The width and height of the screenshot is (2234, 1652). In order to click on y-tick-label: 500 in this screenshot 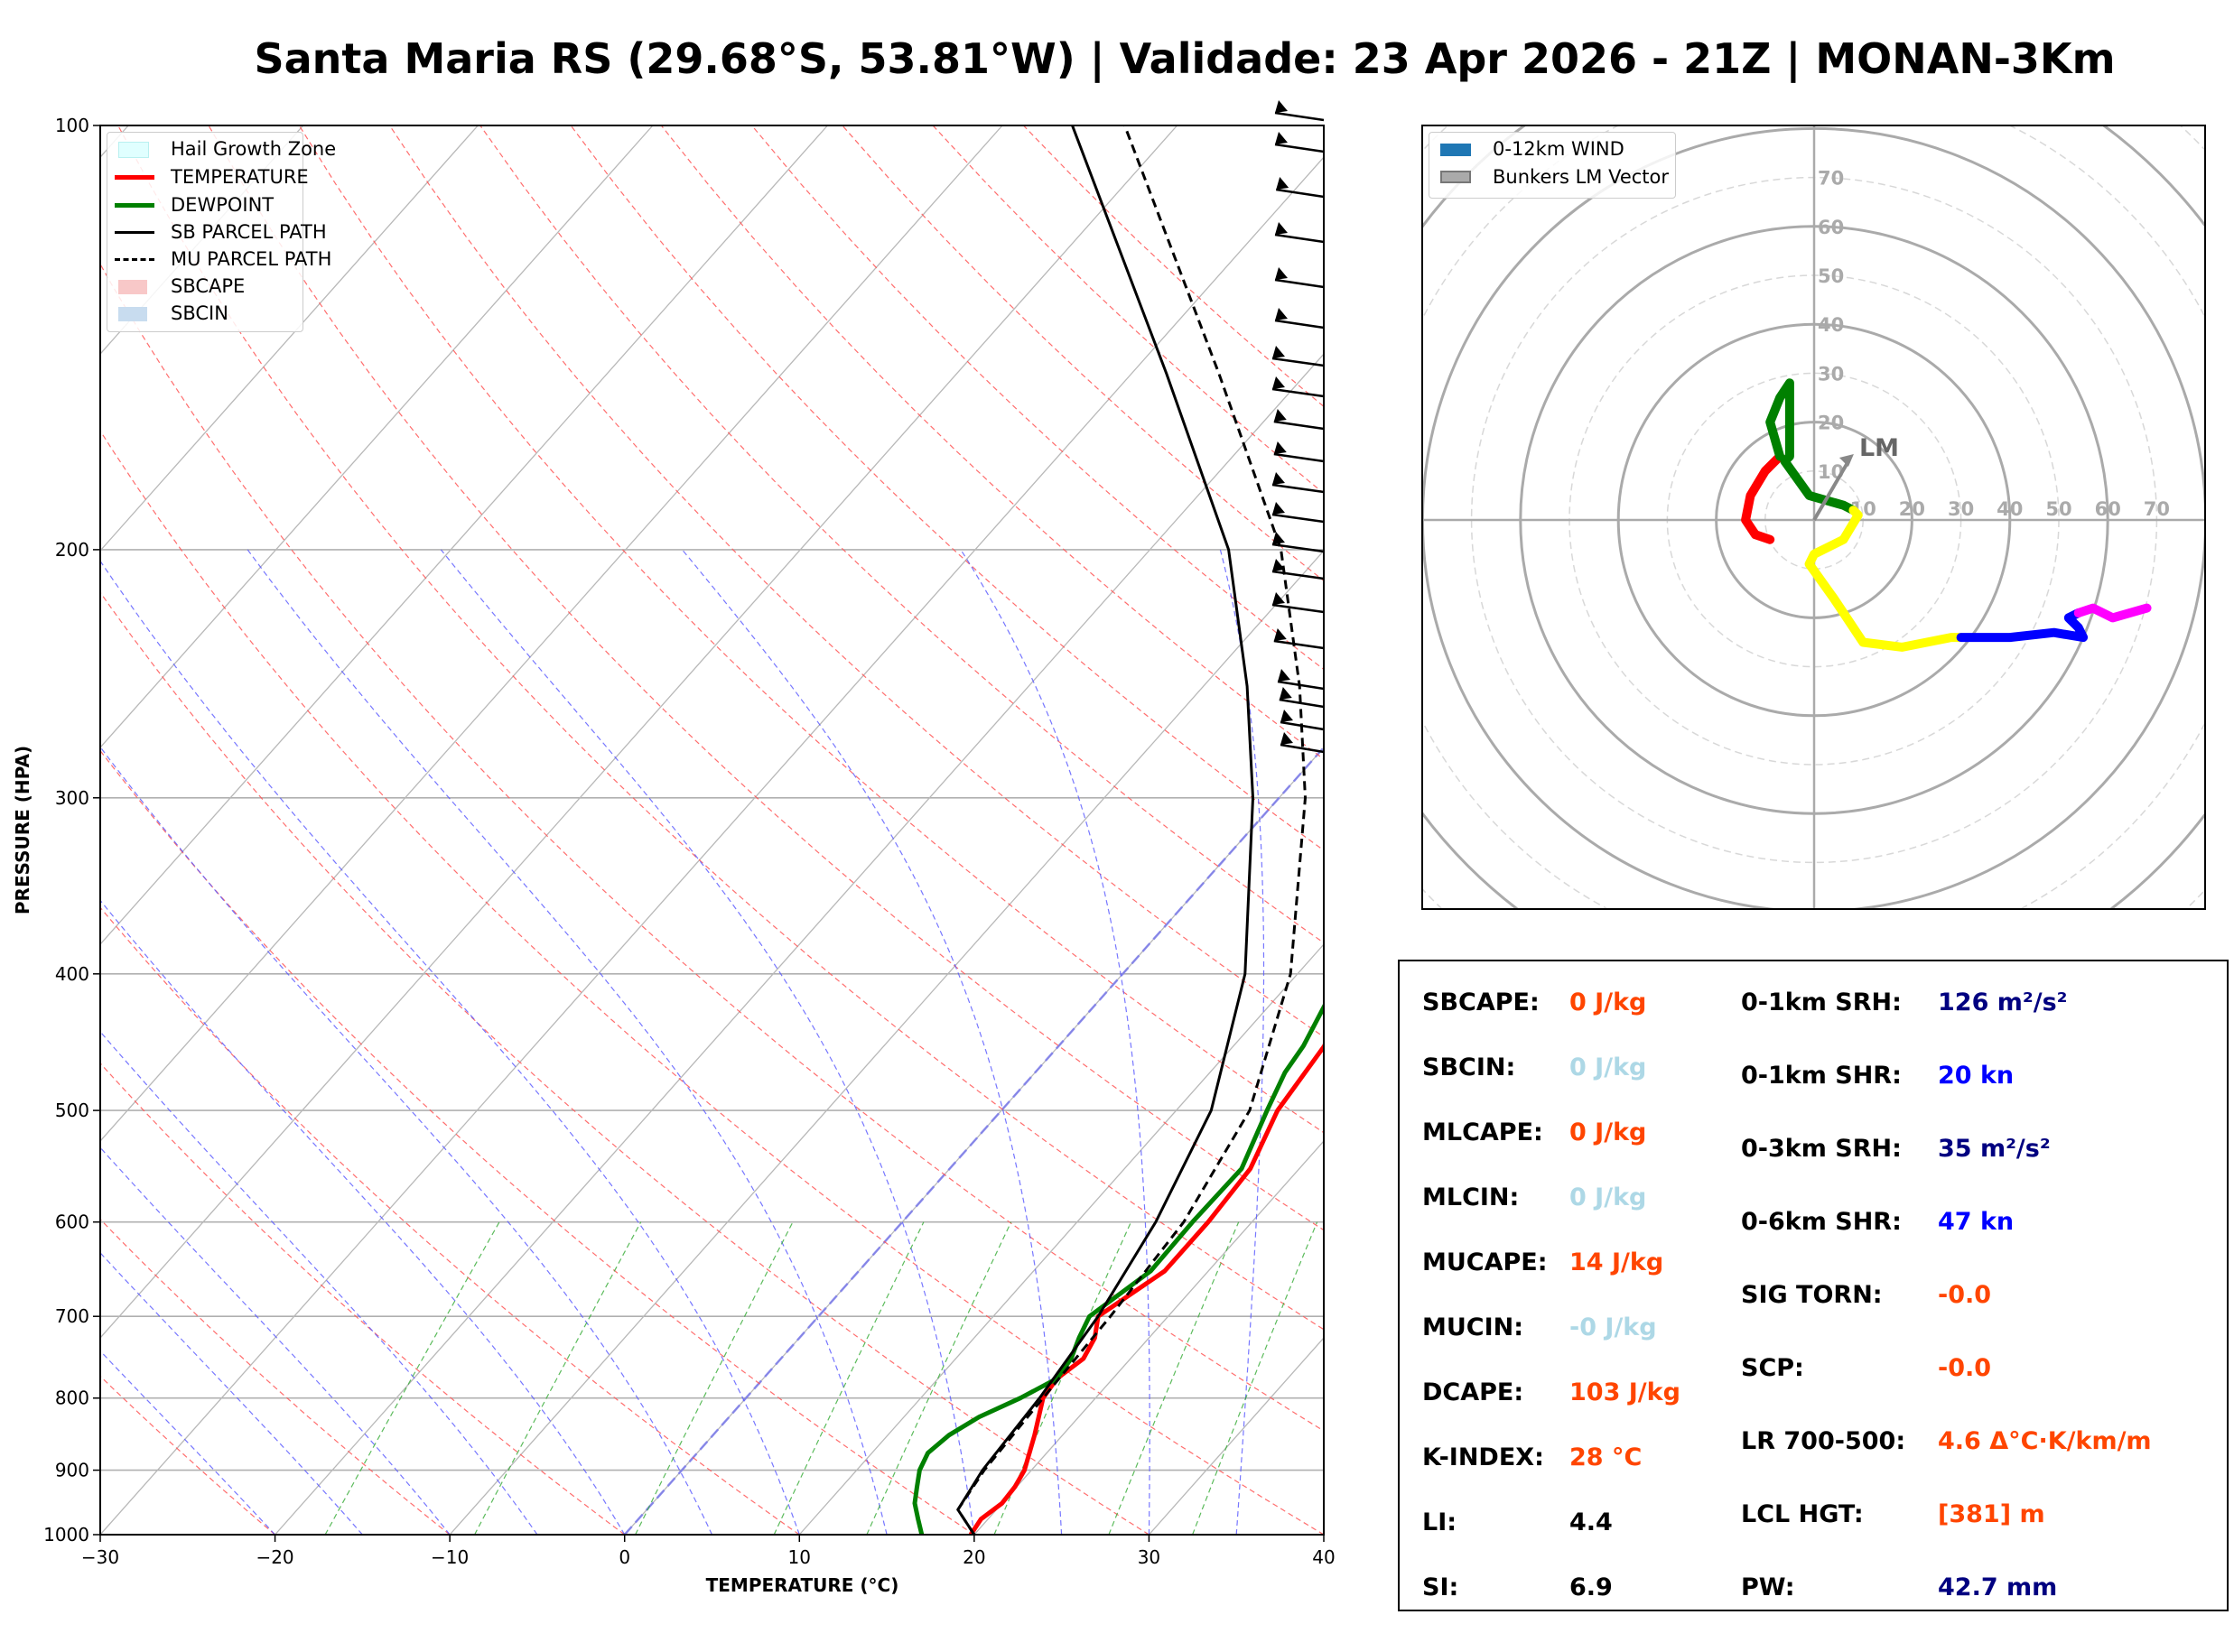, I will do `click(72, 1110)`.